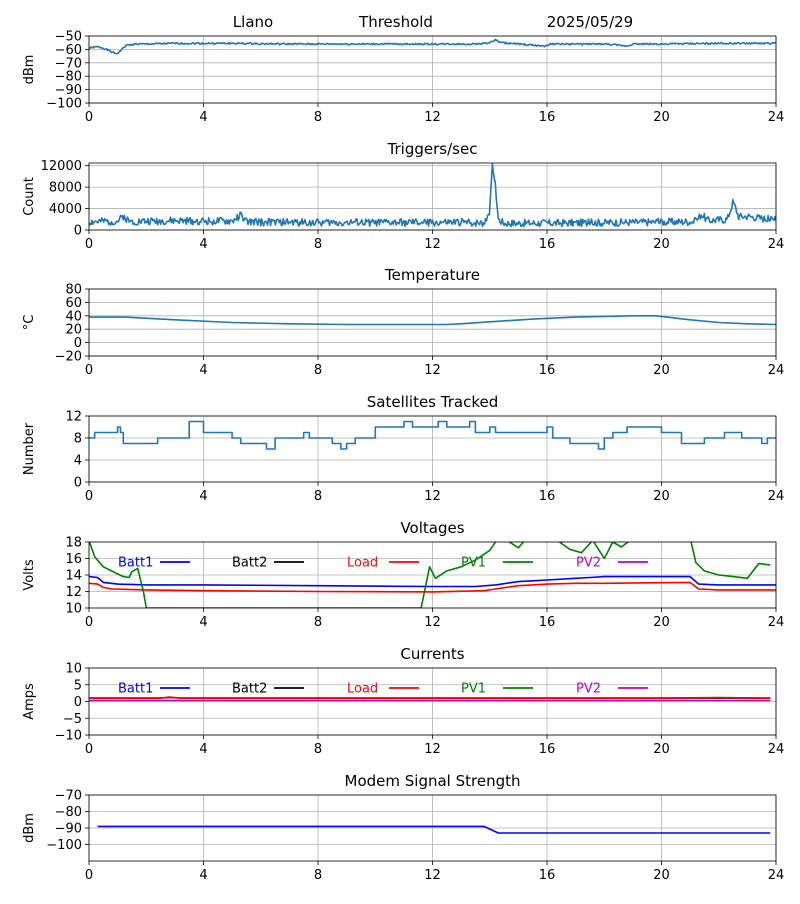 The width and height of the screenshot is (800, 904). Describe the element at coordinates (432, 402) in the screenshot. I see `panel-title: Satellites Tracked` at that location.